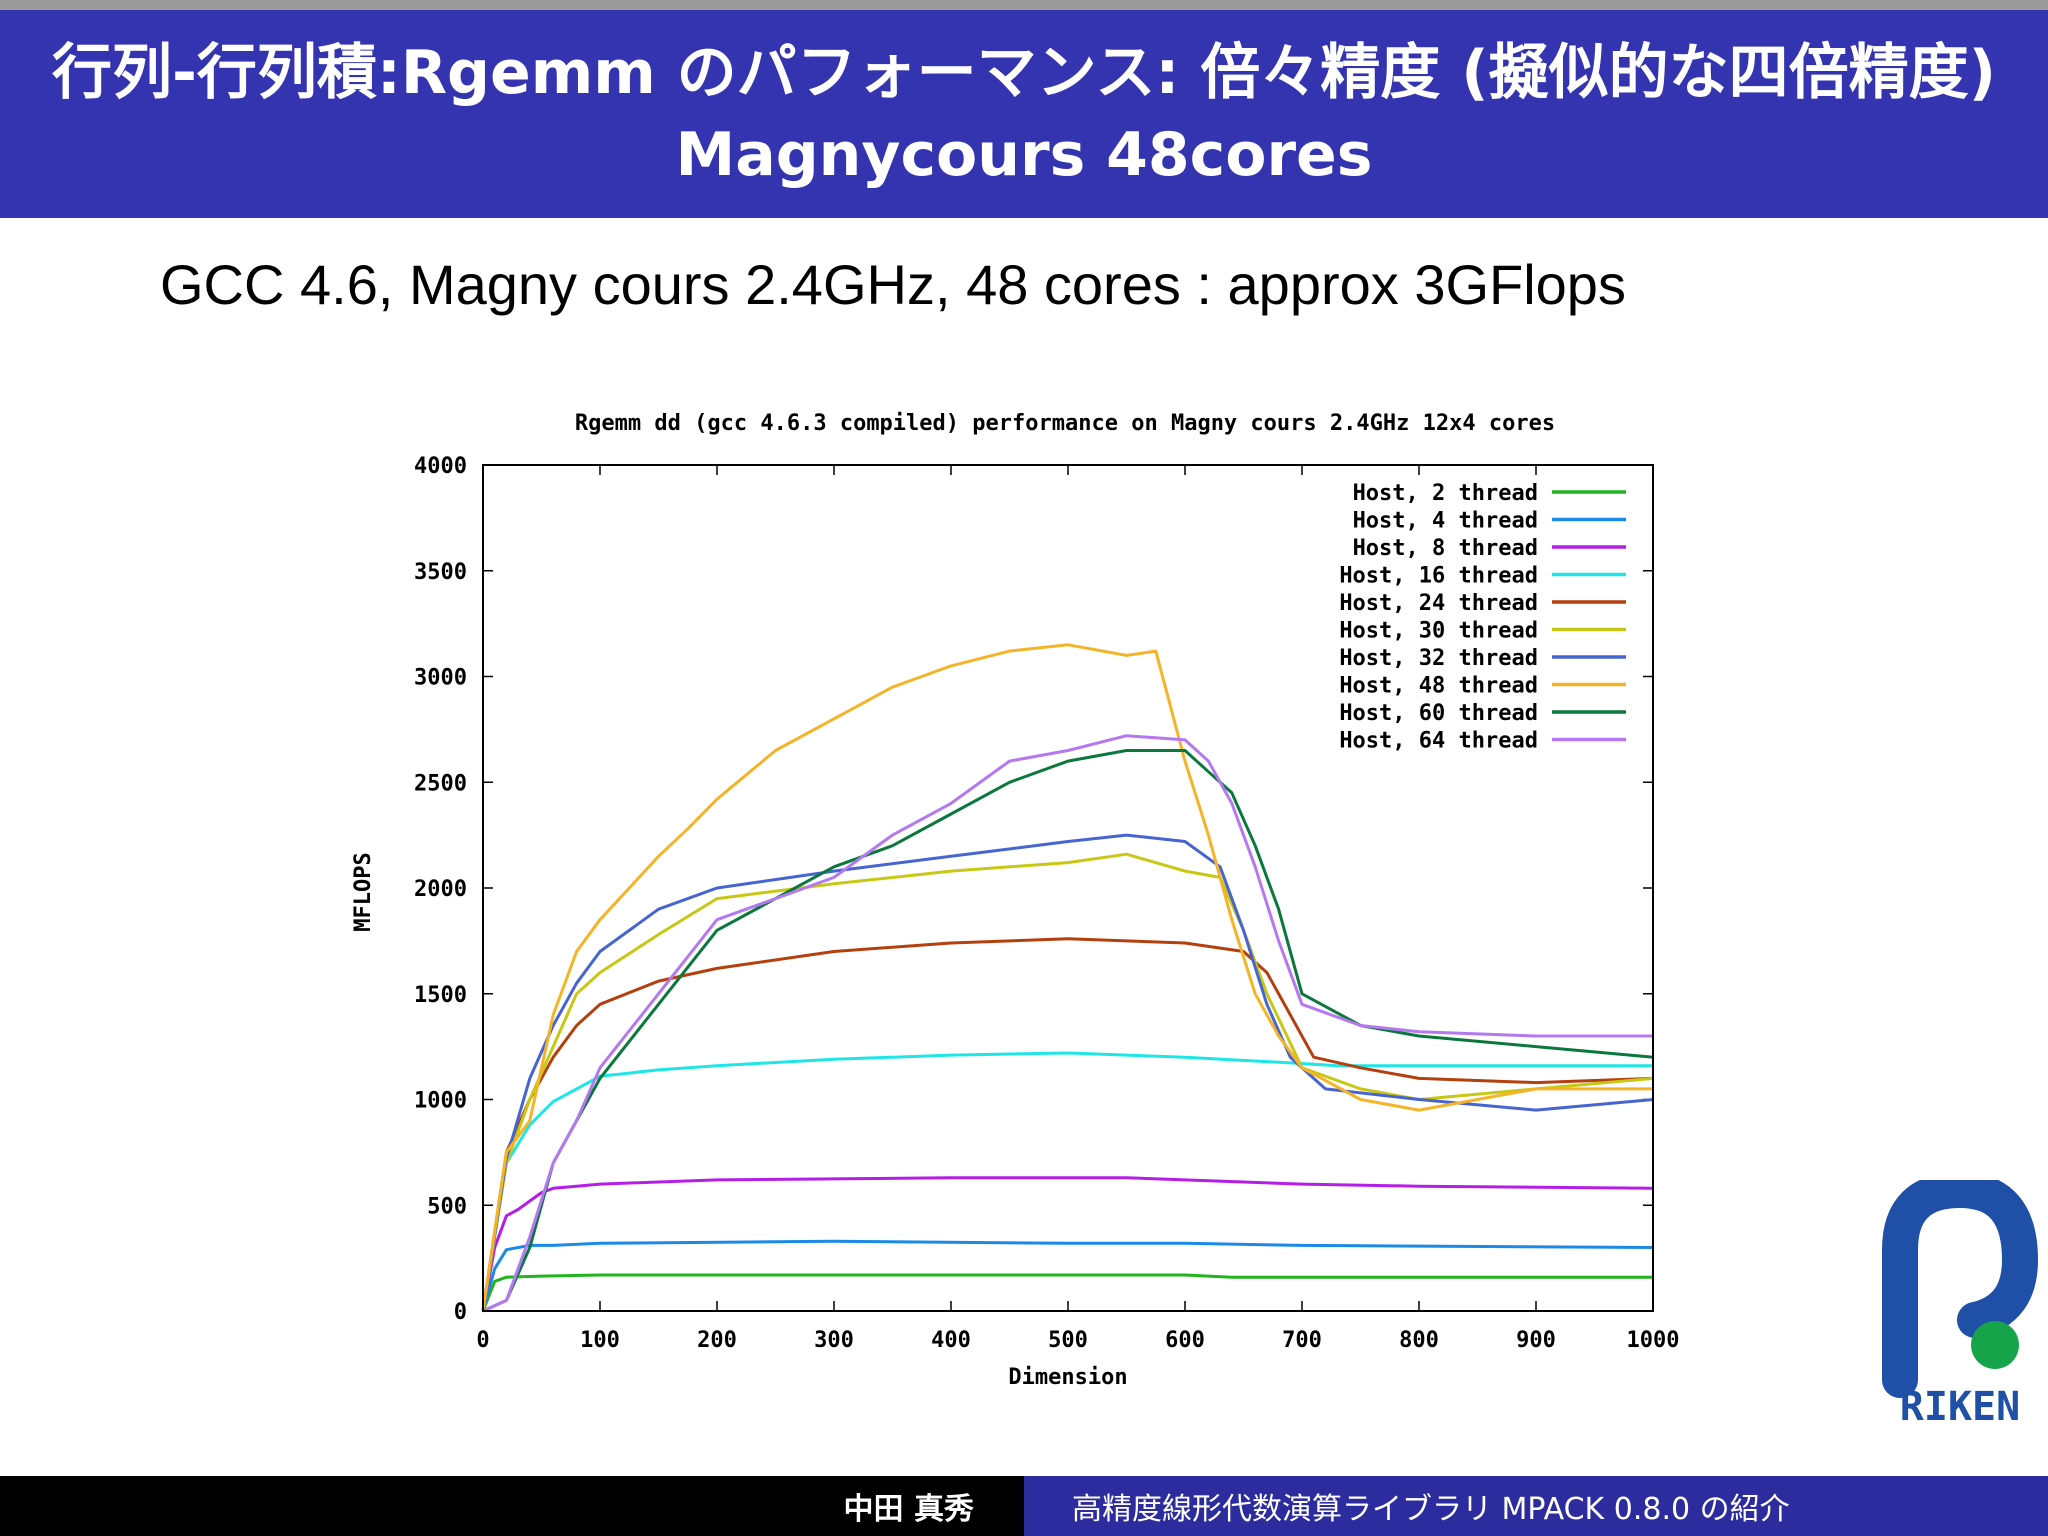 This screenshot has height=1536, width=2048. What do you see at coordinates (460, 1312) in the screenshot?
I see `y-tick-label: 0` at bounding box center [460, 1312].